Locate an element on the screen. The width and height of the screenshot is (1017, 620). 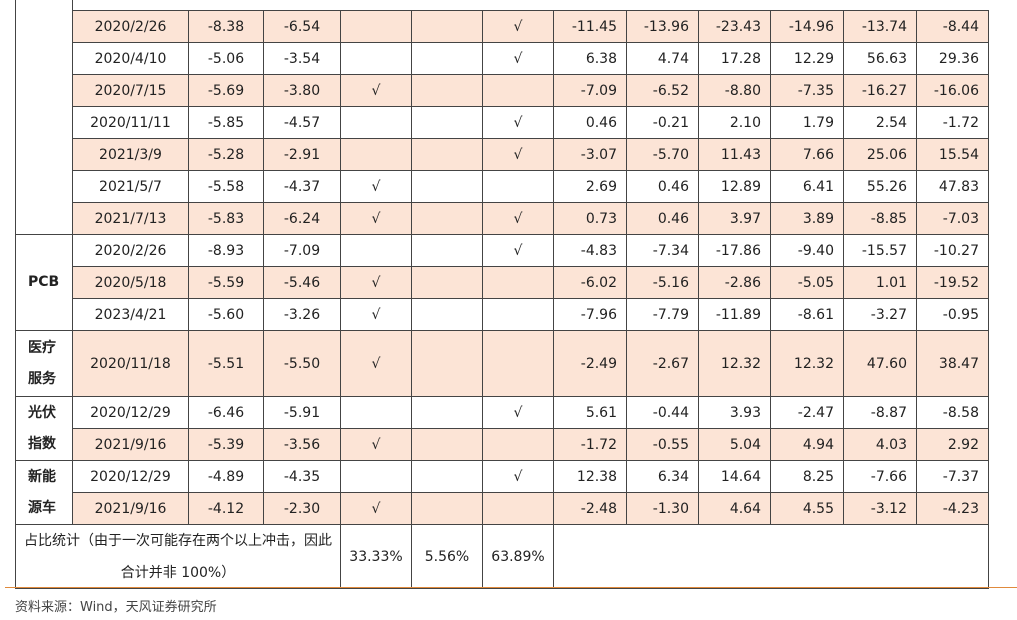
value-cell: 14.64 is located at coordinates (734, 476).